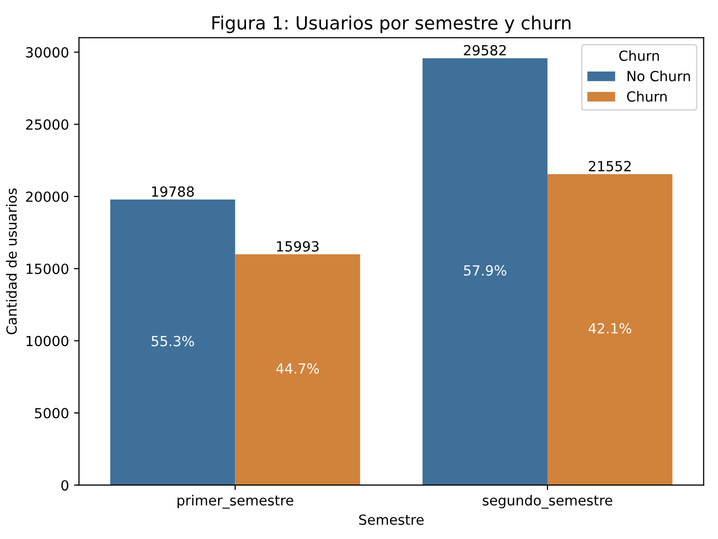 The width and height of the screenshot is (718, 539). Describe the element at coordinates (391, 25) in the screenshot. I see `chart-title: Figura 1: Usuarios por semestre y churn` at that location.